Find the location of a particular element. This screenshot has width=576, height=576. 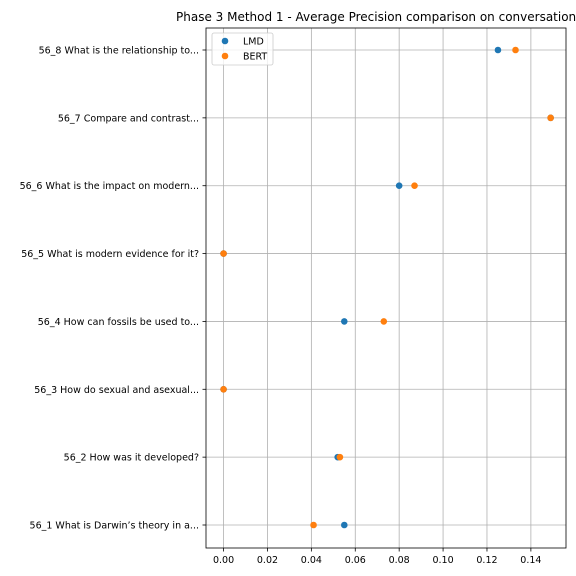

x-tick-label: 0.06 is located at coordinates (355, 560).